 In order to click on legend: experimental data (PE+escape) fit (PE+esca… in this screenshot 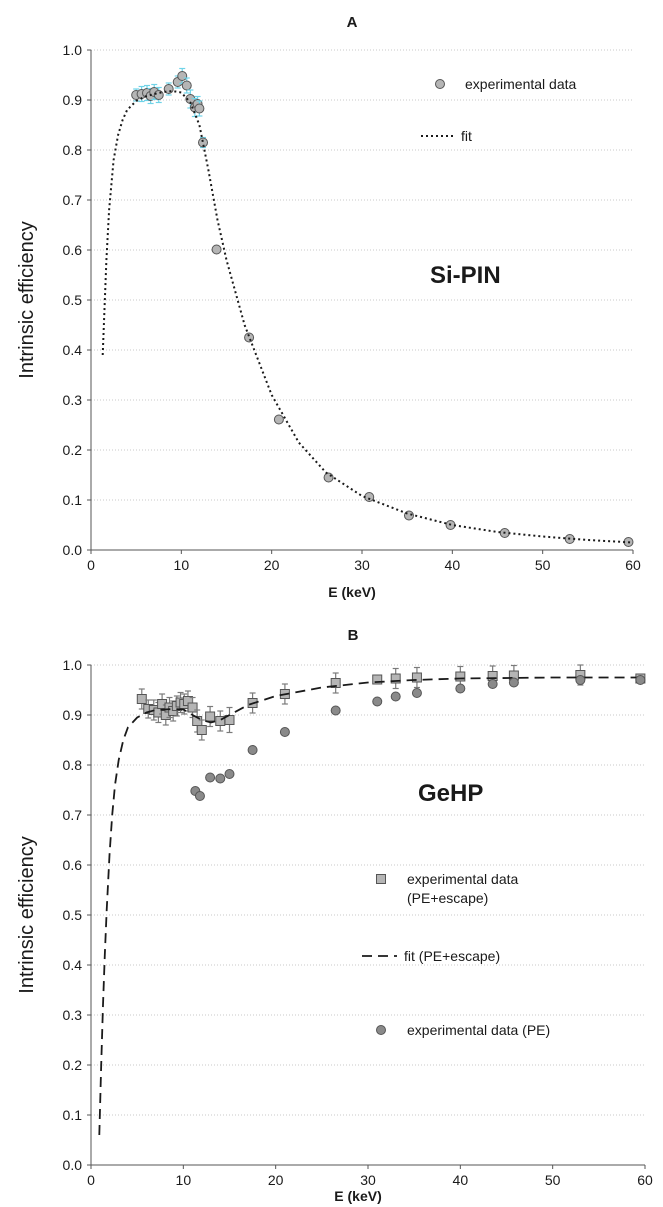, I will do `click(456, 954)`.